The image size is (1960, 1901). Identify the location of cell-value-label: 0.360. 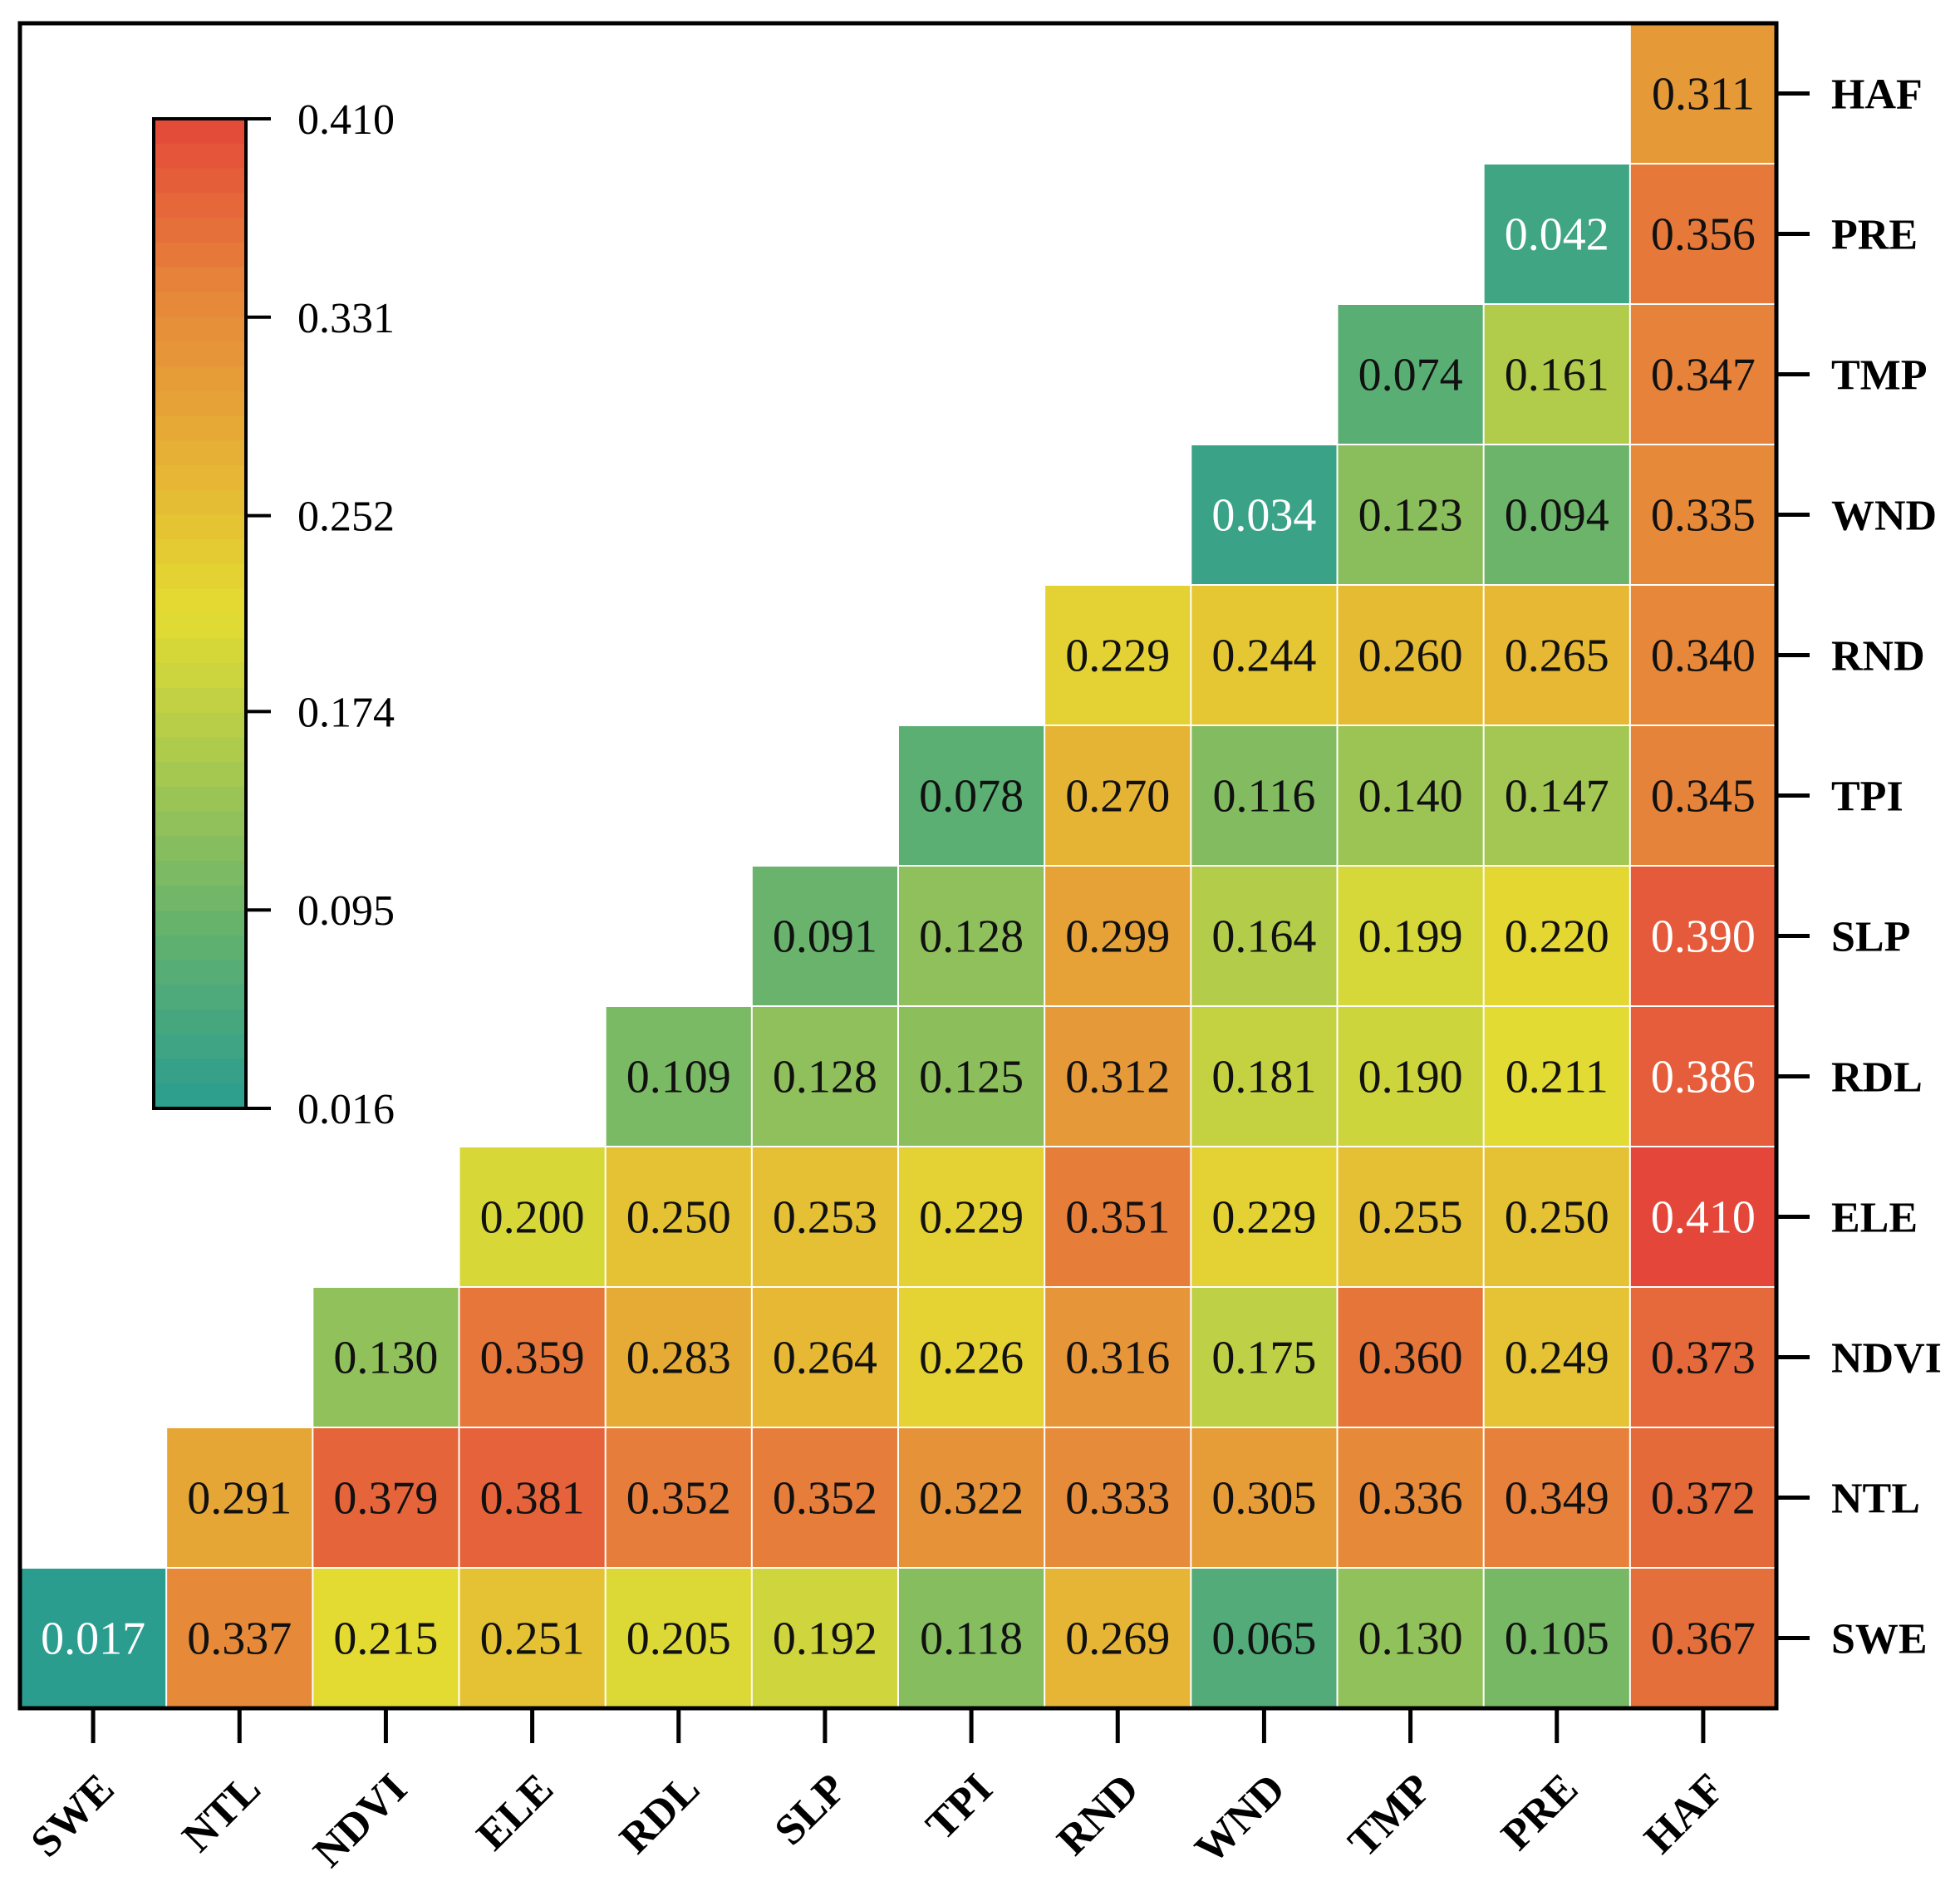
(1410, 1358).